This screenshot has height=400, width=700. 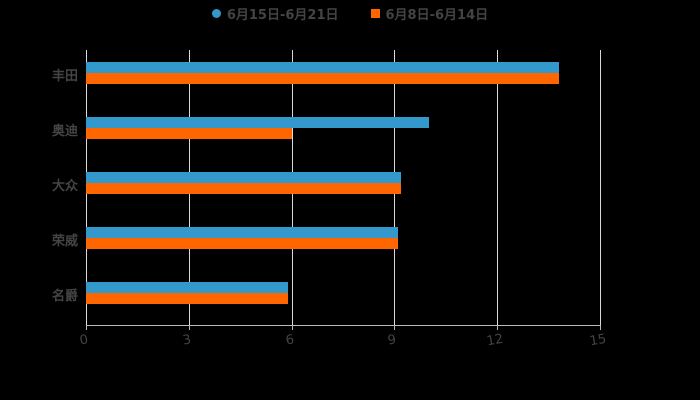 What do you see at coordinates (343, 325) in the screenshot?
I see `x-axis` at bounding box center [343, 325].